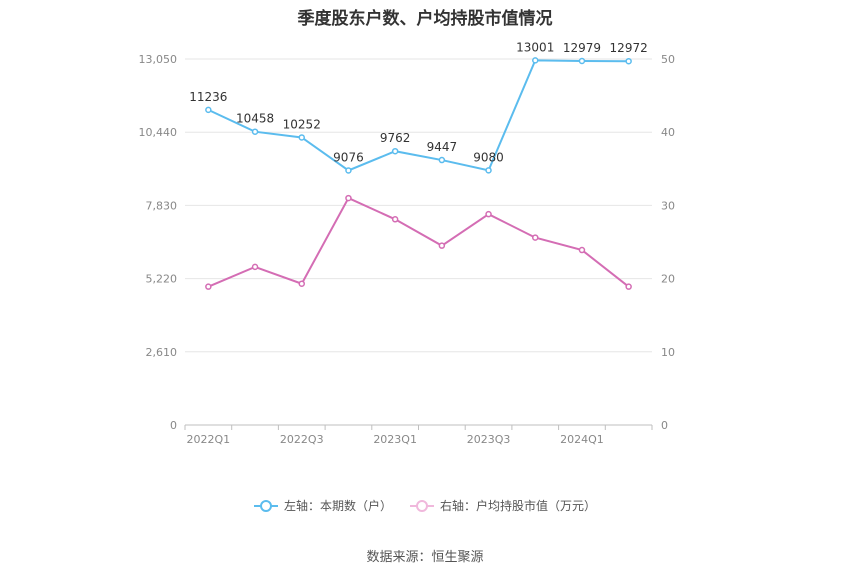  I want to click on data-label: 13001, so click(535, 47).